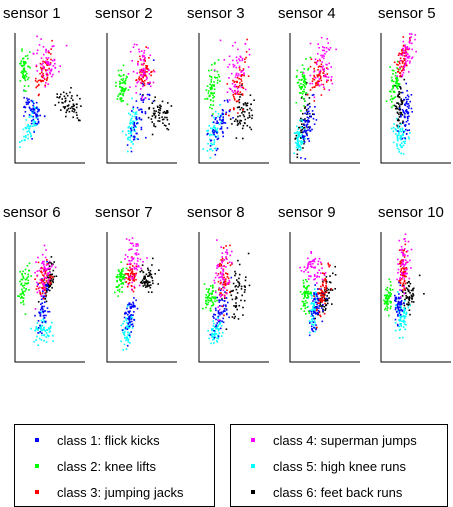 This screenshot has height=507, width=453. Describe the element at coordinates (414, 84) in the screenshot. I see `panel-sensor-5: sensor 5` at that location.